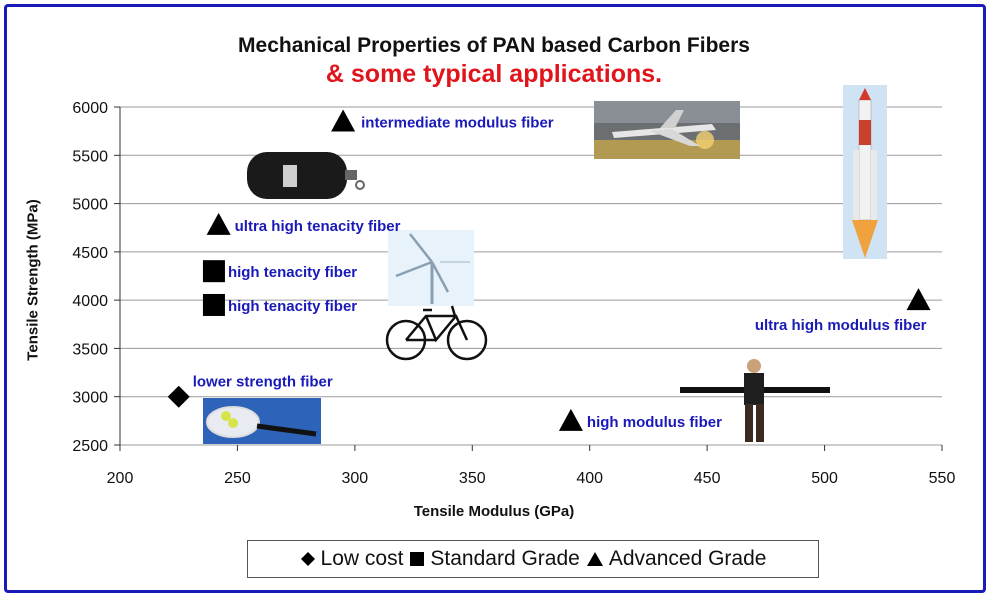 This screenshot has width=988, height=595. I want to click on person-with-beam-icon, so click(755, 400).